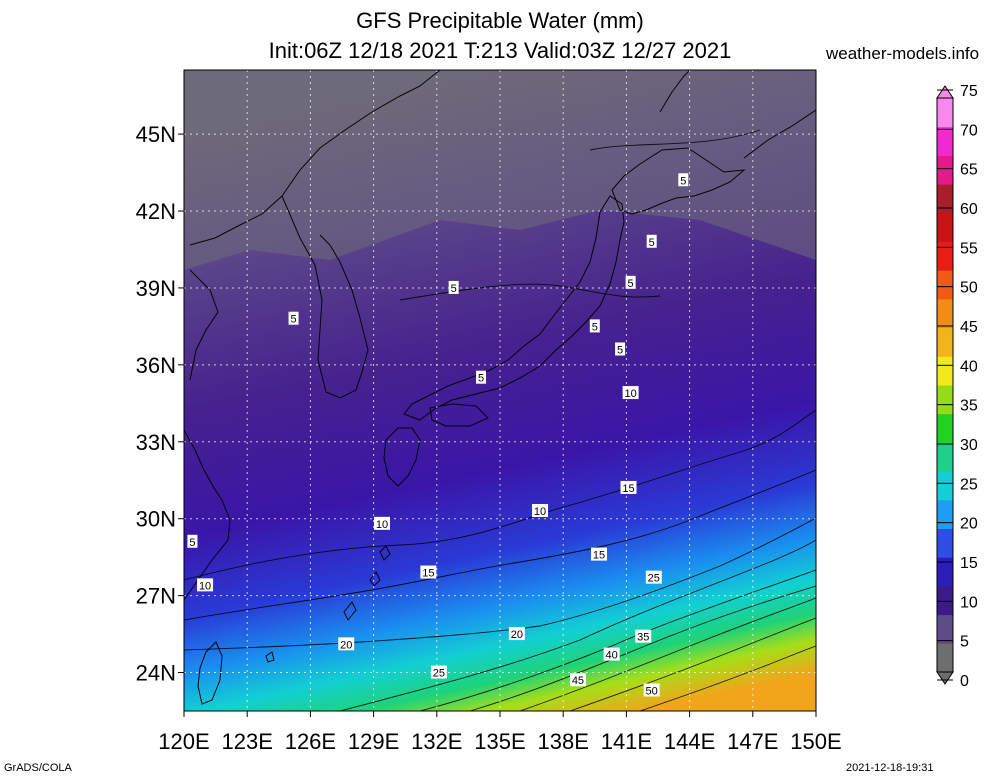 The image size is (1000, 779). I want to click on site-label: weather-models.info, so click(903, 53).